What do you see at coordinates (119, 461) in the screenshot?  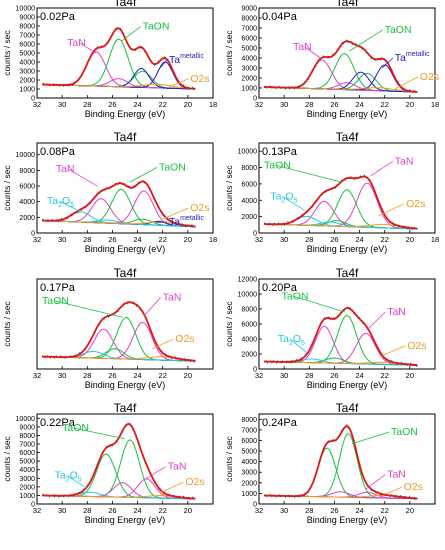 I see `fitted-envelope` at bounding box center [119, 461].